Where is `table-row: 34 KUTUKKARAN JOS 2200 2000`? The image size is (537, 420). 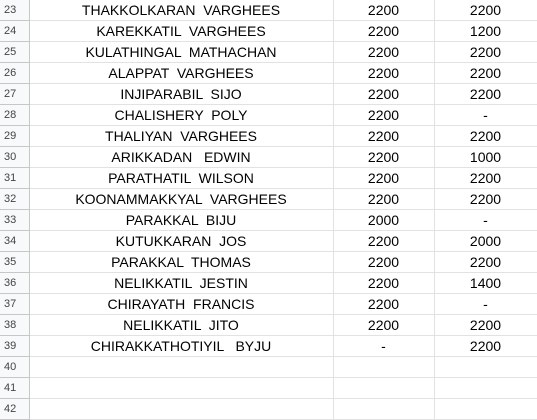 table-row: 34 KUTUKKARAN JOS 2200 2000 is located at coordinates (268, 241).